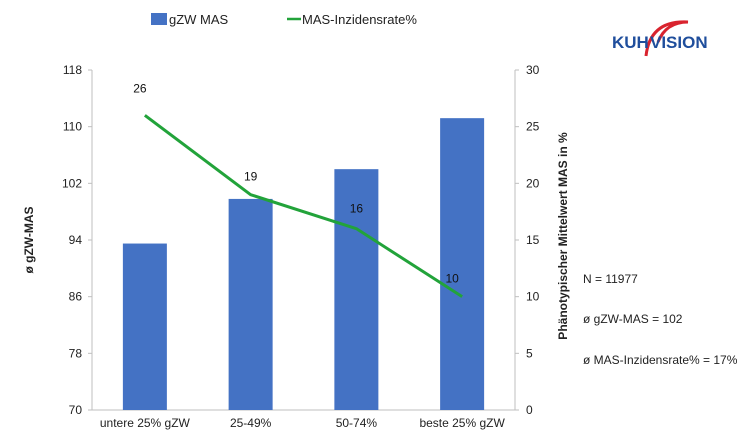  I want to click on data-label-4: 10, so click(452, 279).